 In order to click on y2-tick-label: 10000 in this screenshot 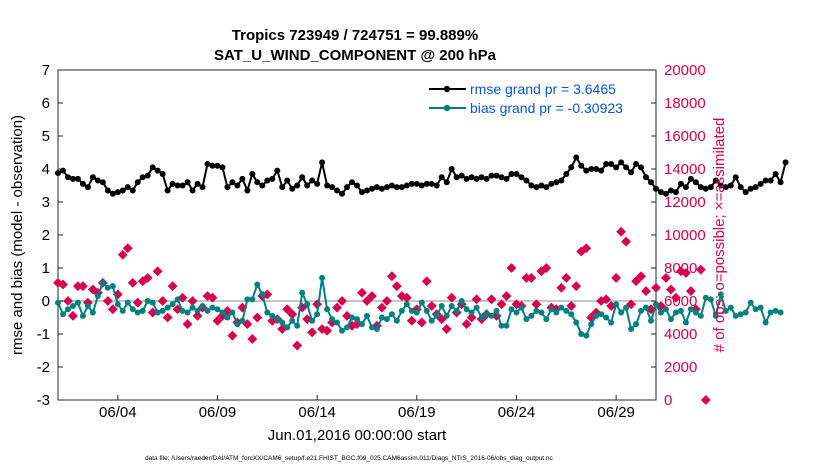, I will do `click(685, 235)`.